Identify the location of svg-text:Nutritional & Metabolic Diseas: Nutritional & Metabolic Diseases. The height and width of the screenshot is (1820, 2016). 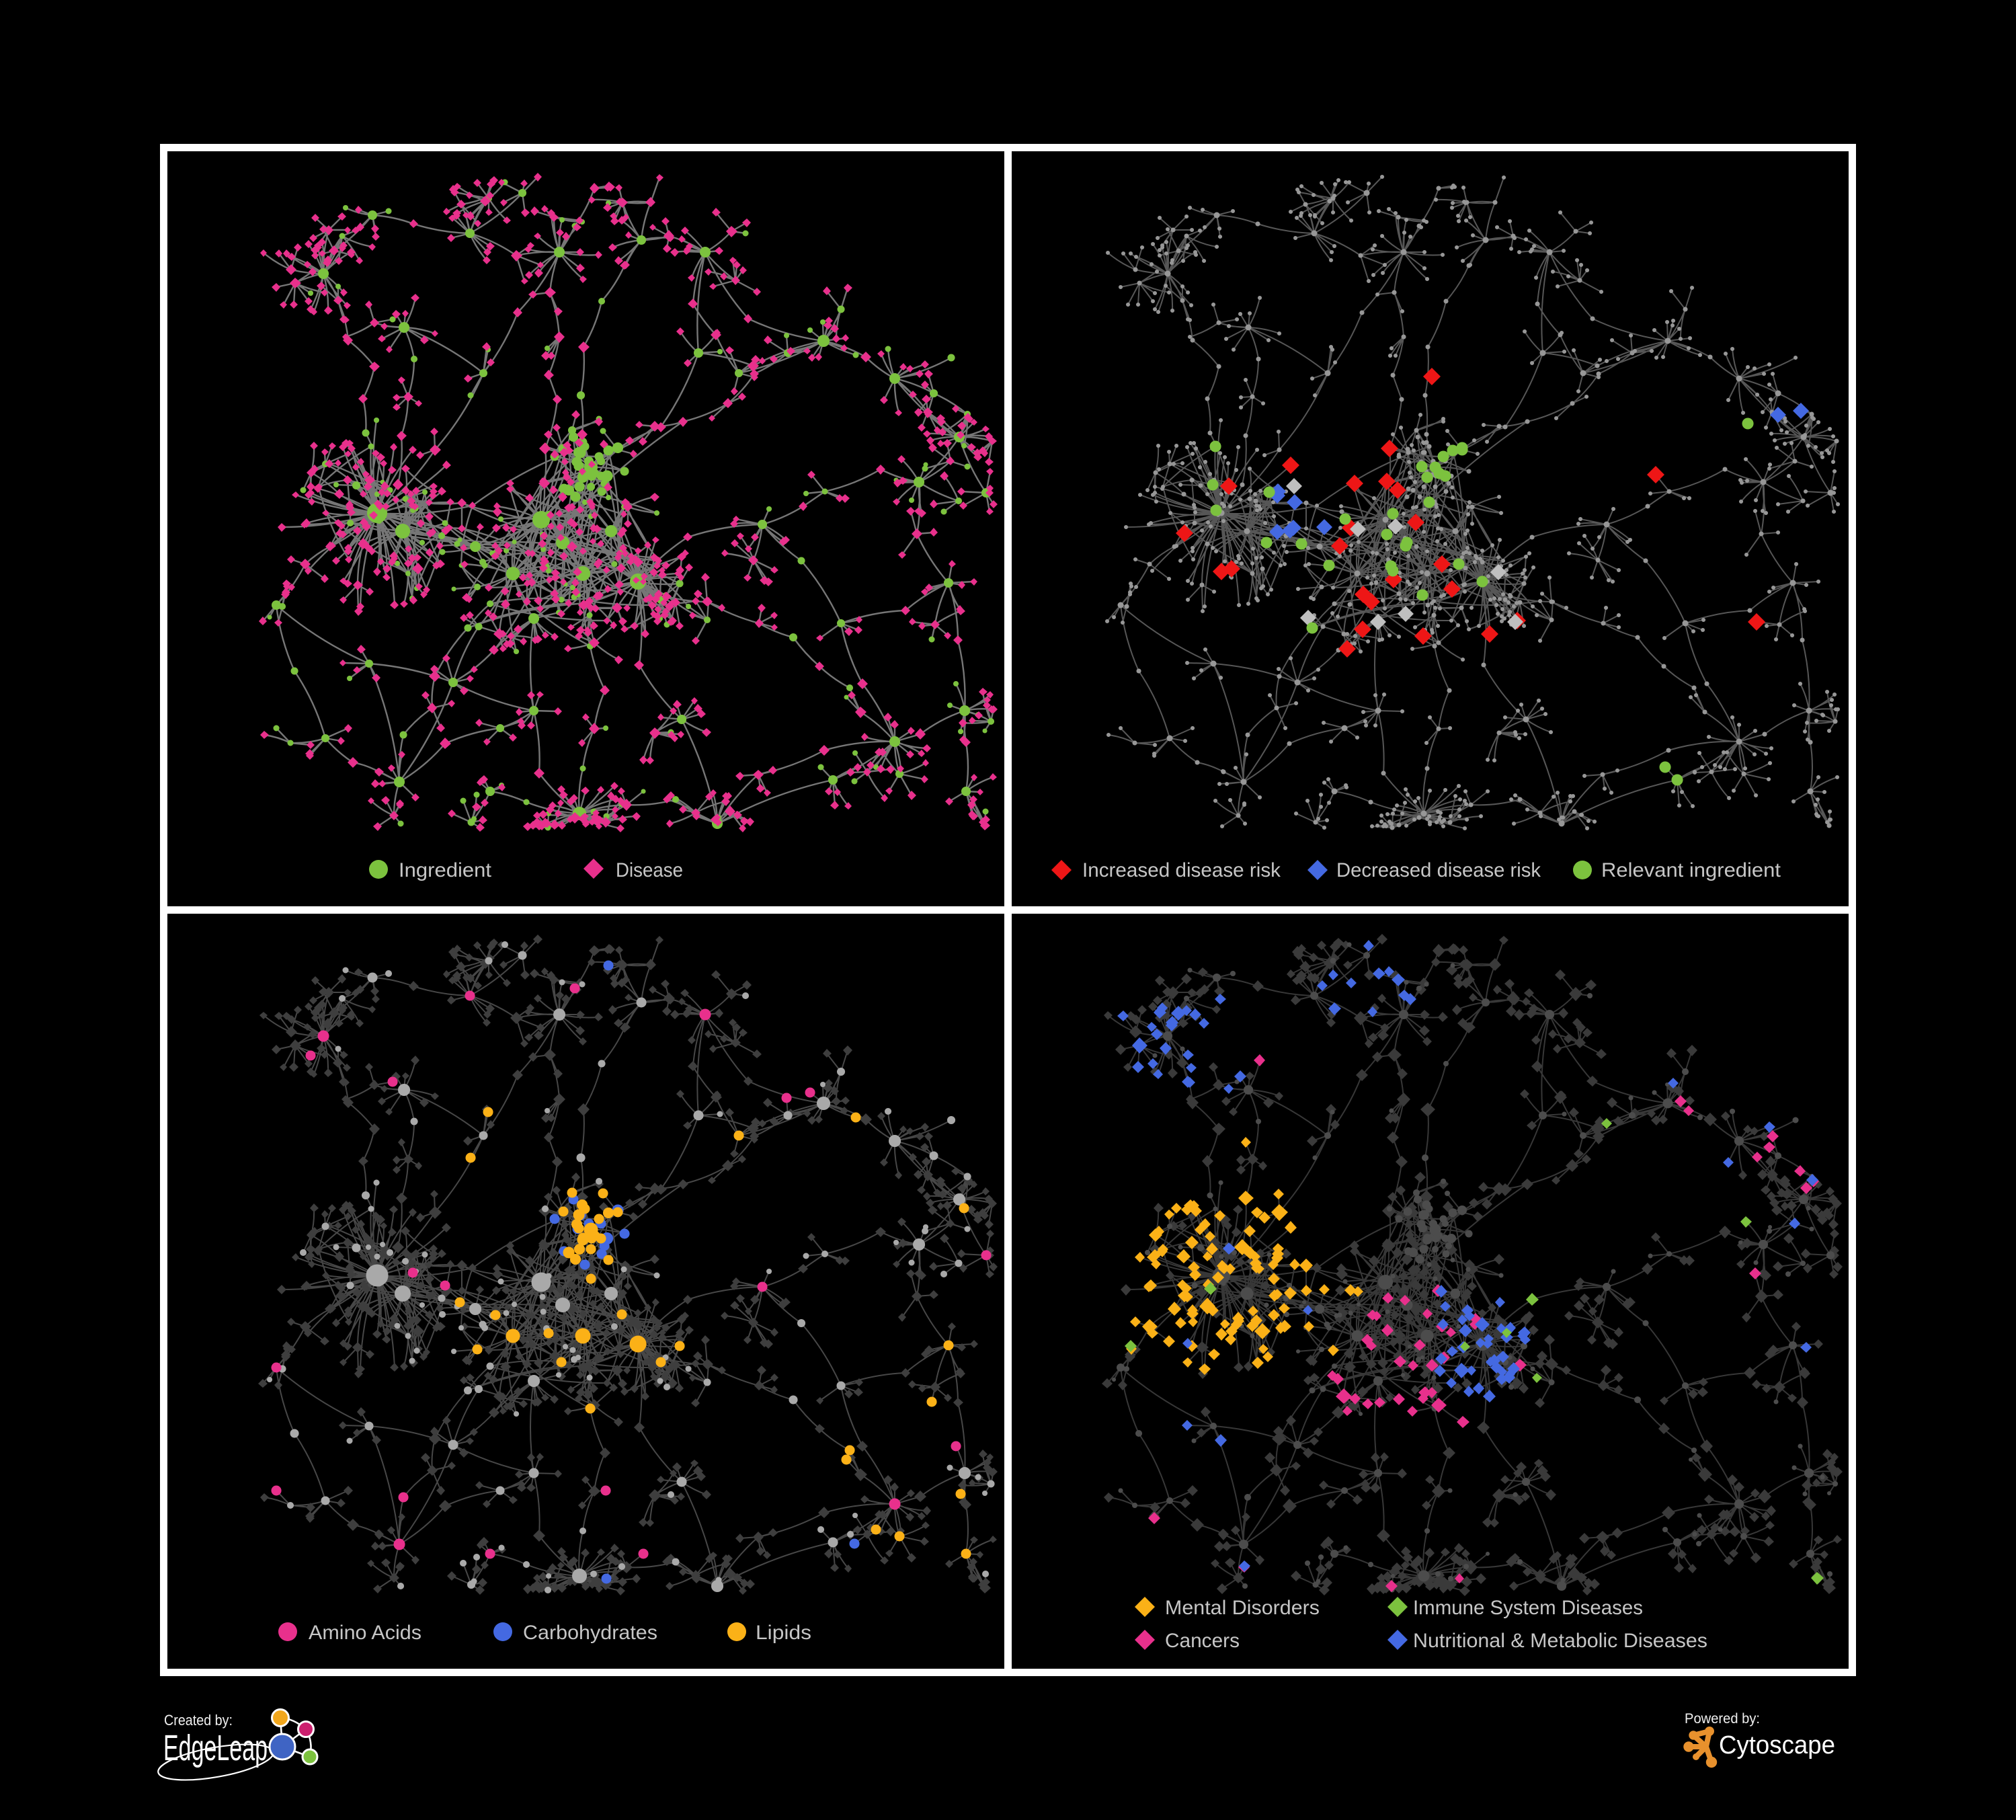
(1560, 1641).